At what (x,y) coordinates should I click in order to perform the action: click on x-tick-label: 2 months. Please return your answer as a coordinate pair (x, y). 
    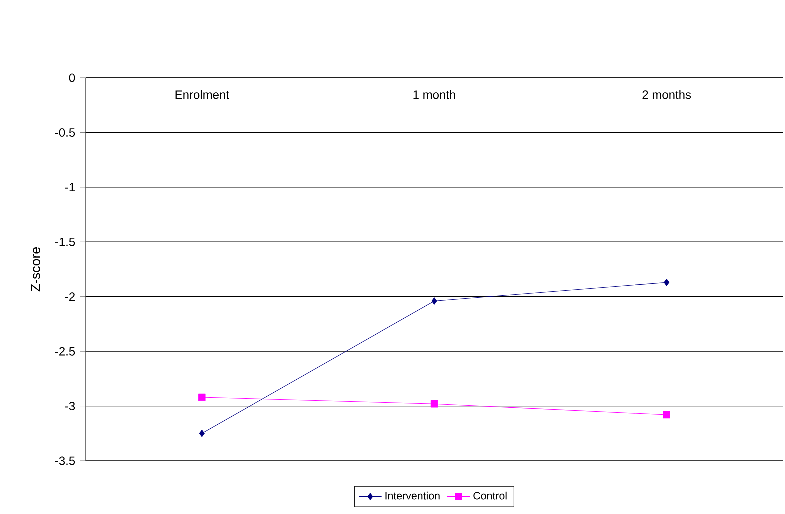
    Looking at the image, I should click on (667, 95).